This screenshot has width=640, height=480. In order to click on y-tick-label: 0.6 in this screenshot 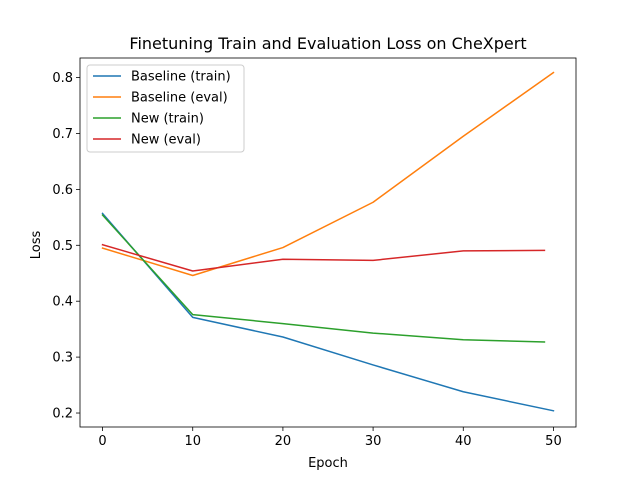, I will do `click(62, 190)`.